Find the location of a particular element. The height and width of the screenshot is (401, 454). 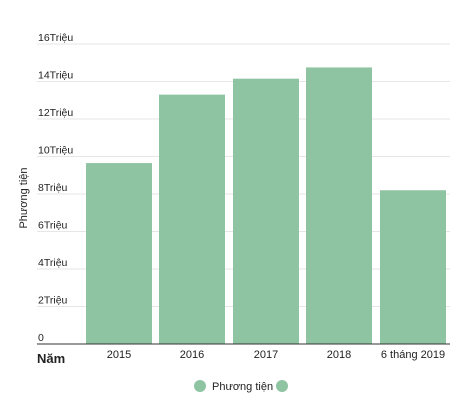

legend-label-phuong-tien: Phương tiện is located at coordinates (242, 387).